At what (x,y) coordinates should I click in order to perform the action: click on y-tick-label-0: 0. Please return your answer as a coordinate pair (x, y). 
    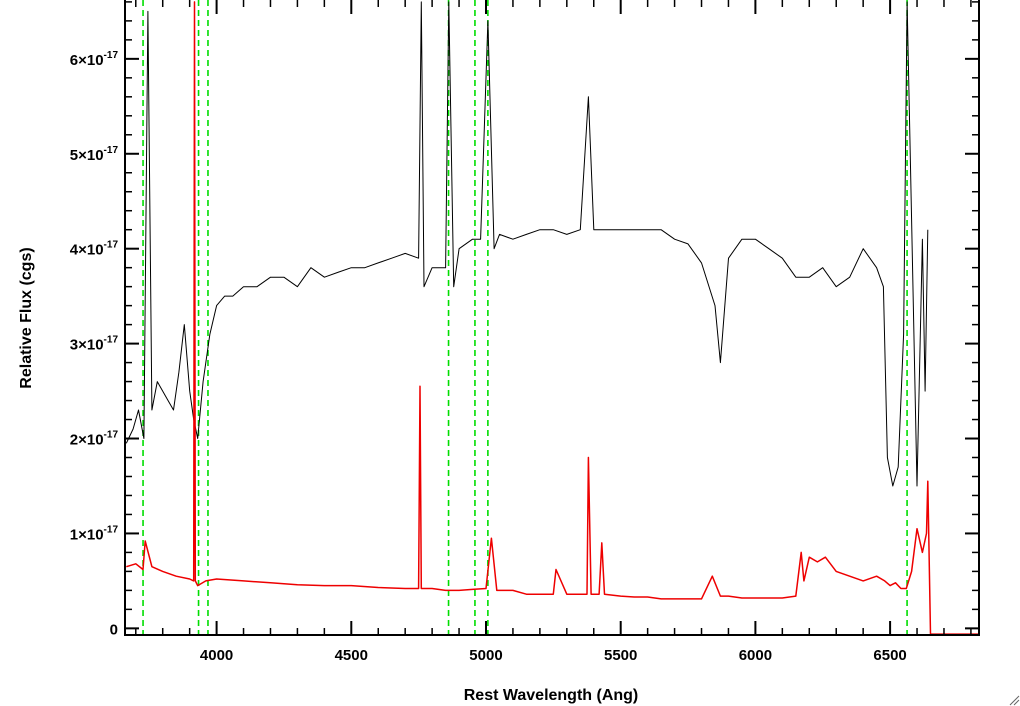
    Looking at the image, I should click on (114, 629).